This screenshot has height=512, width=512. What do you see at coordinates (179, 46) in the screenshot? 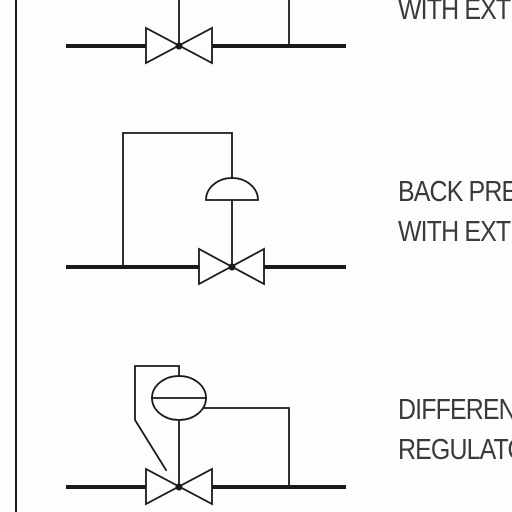
I see `top-valve-center` at bounding box center [179, 46].